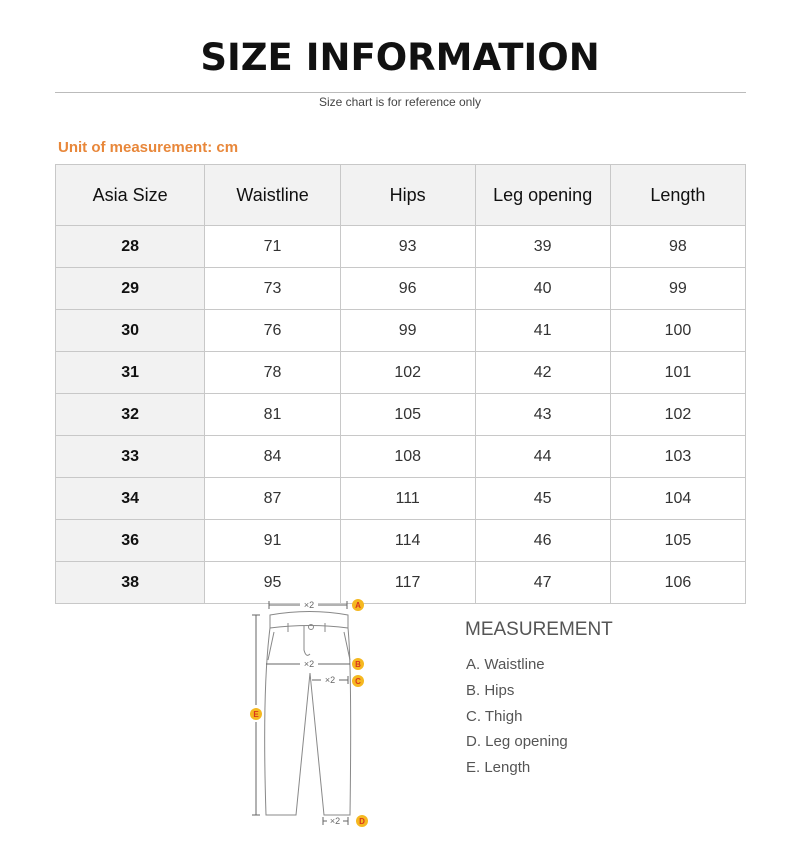 The width and height of the screenshot is (800, 848). I want to click on value-cell: 108, so click(407, 456).